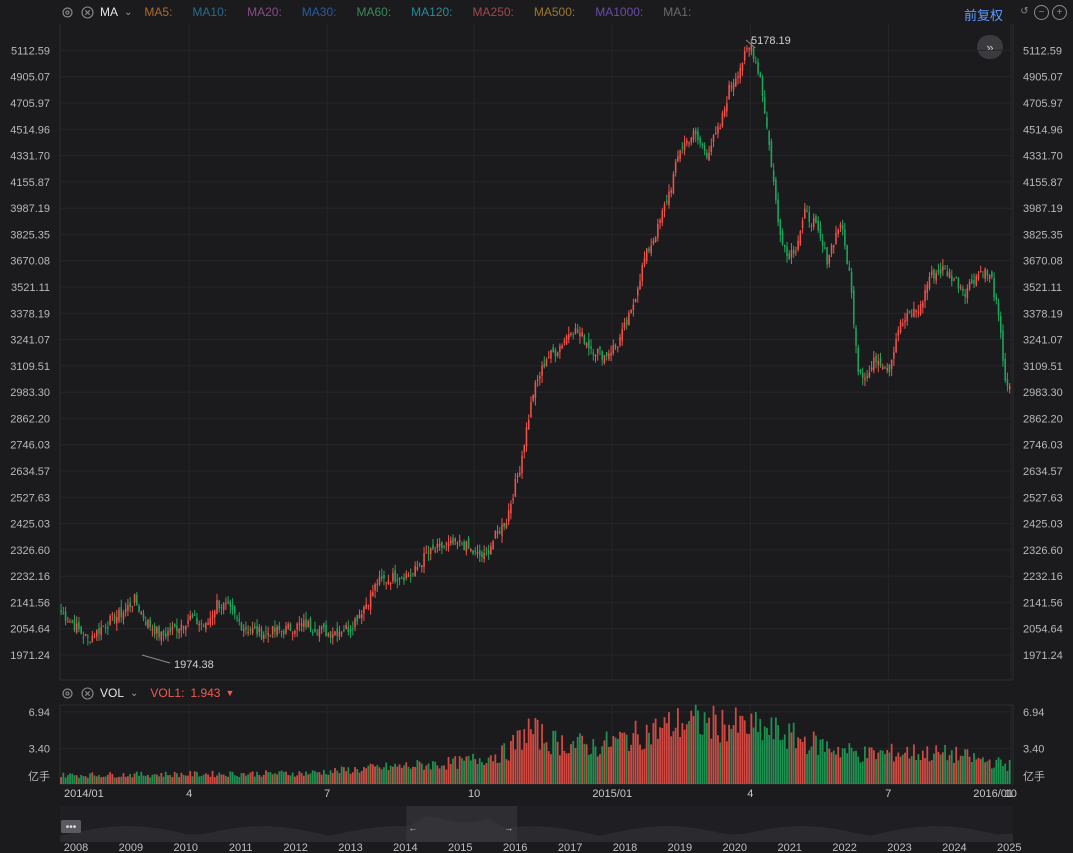 The width and height of the screenshot is (1073, 853). Describe the element at coordinates (109, 12) in the screenshot. I see `indicator-name: MA` at that location.